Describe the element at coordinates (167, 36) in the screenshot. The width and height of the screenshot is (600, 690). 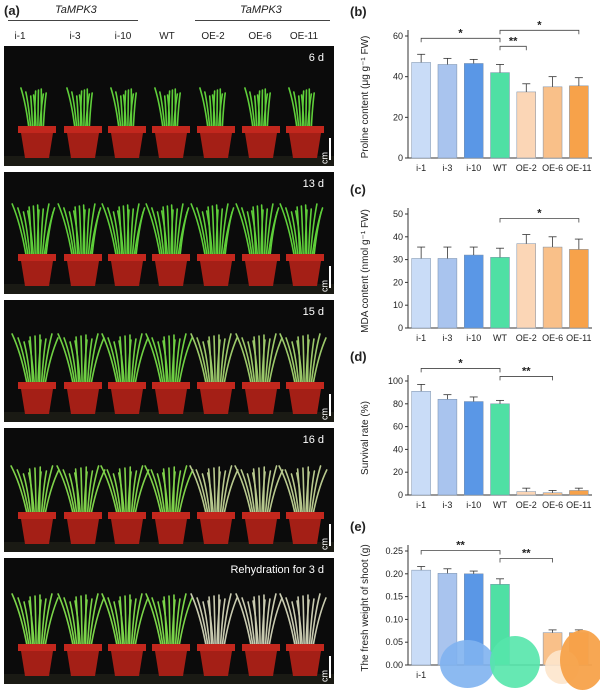
I see `line-label-wt: WT` at that location.